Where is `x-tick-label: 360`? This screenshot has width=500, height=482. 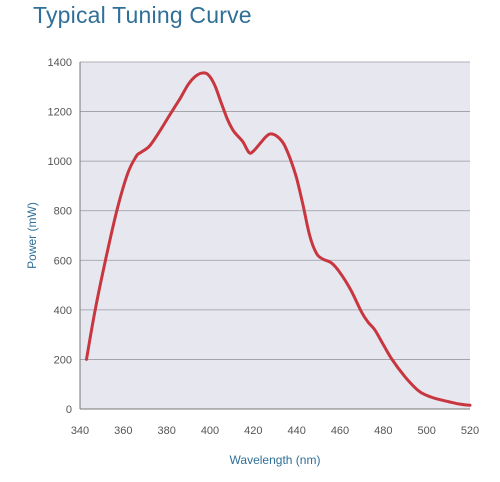
x-tick-label: 360 is located at coordinates (123, 431).